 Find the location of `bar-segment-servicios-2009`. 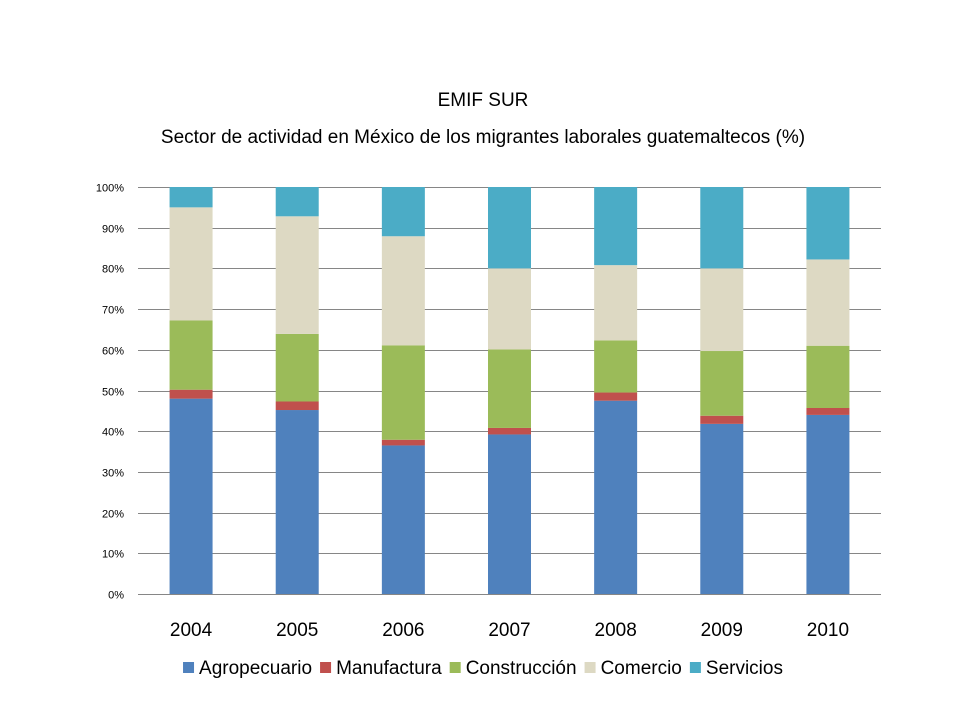

bar-segment-servicios-2009 is located at coordinates (722, 228).